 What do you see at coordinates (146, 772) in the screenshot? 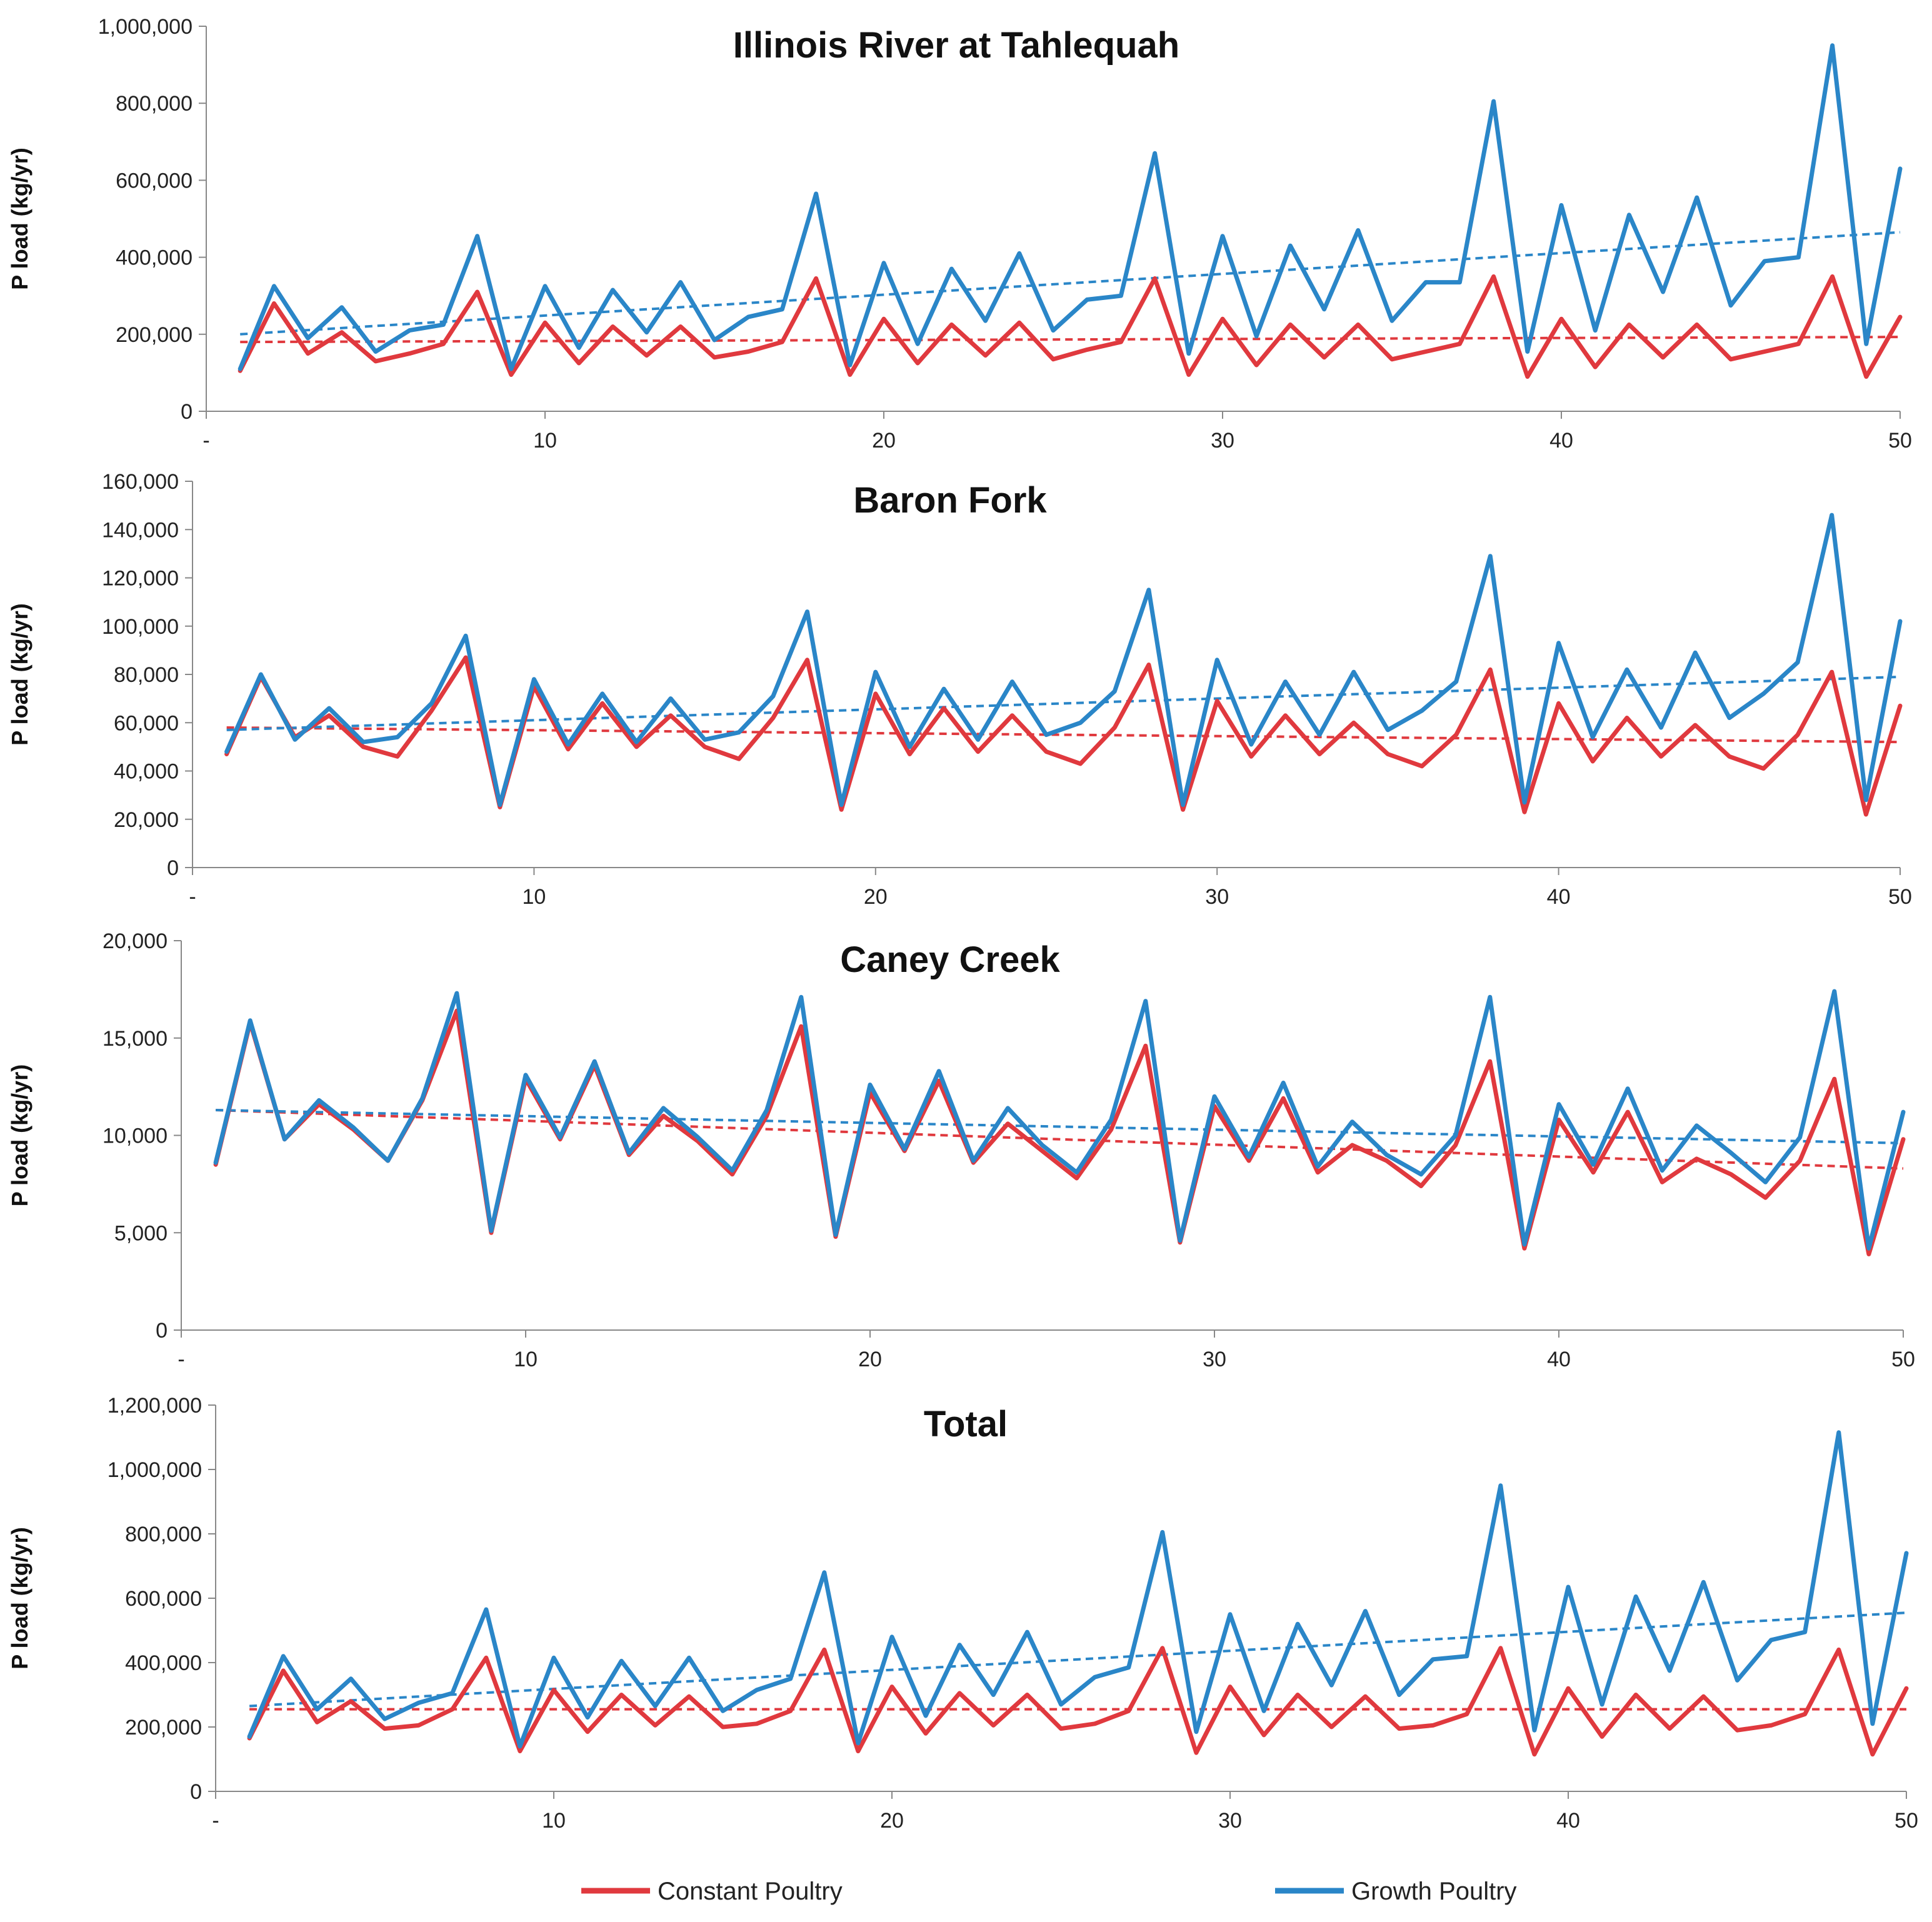
I see `y-tick-label: 40,000` at bounding box center [146, 772].